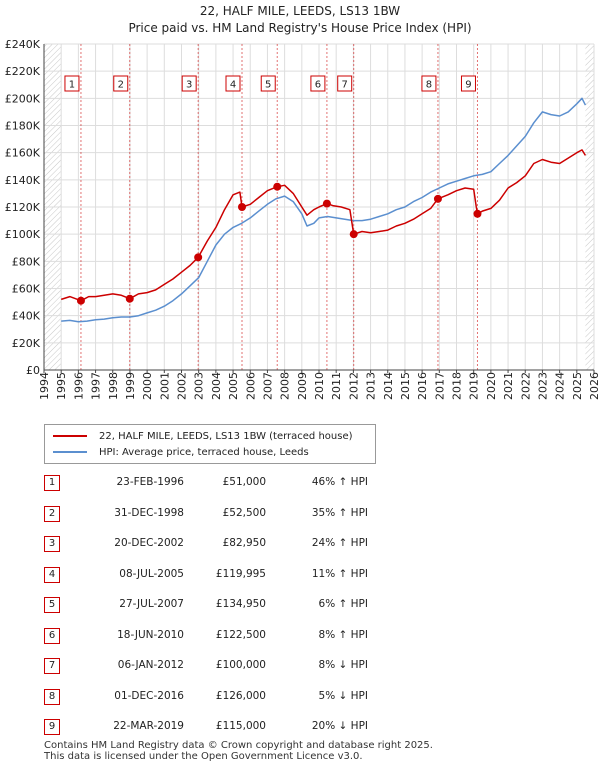 The image size is (600, 770). I want to click on x-tick-label: 1998, so click(113, 386).